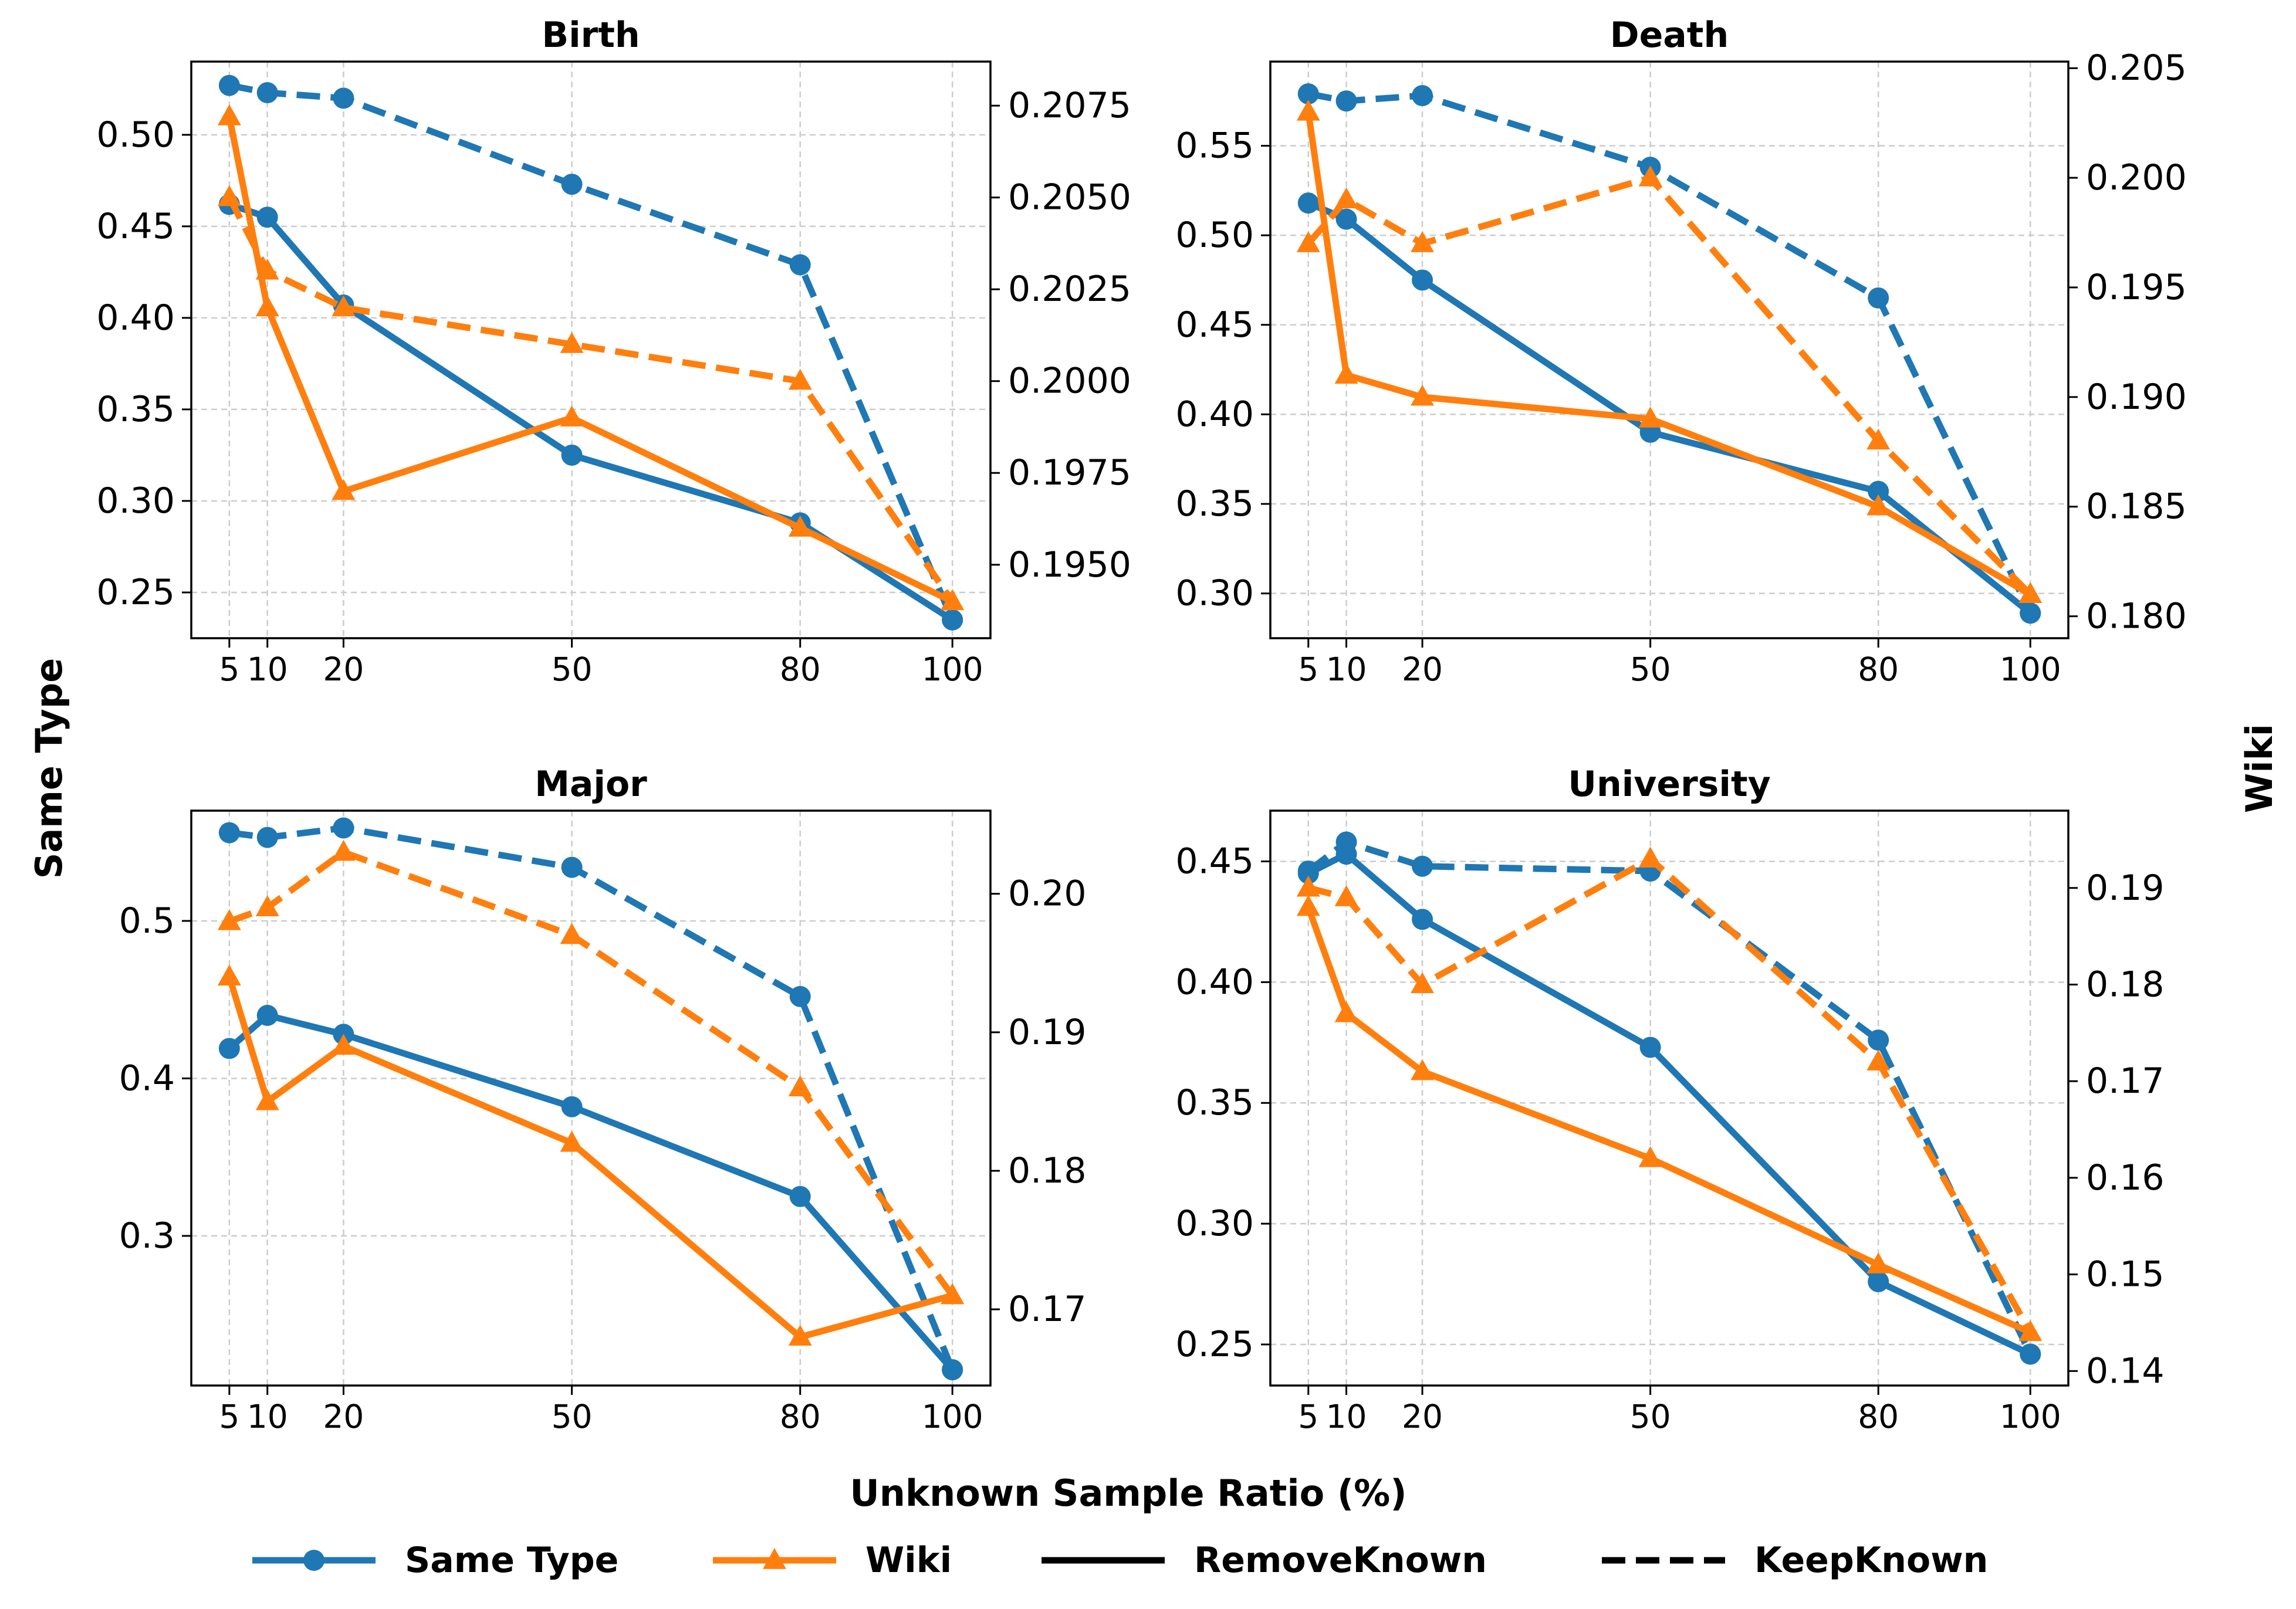 The image size is (2296, 1609). What do you see at coordinates (1264, 1560) in the screenshot?
I see `legend-item-removeknown: RemoveKnown` at bounding box center [1264, 1560].